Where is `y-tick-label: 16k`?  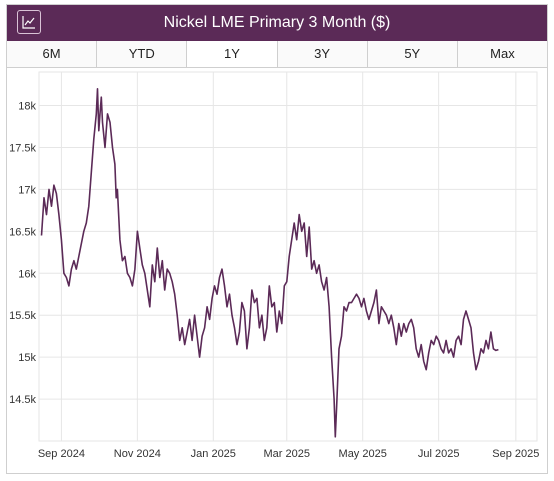 y-tick-label: 16k is located at coordinates (27, 274).